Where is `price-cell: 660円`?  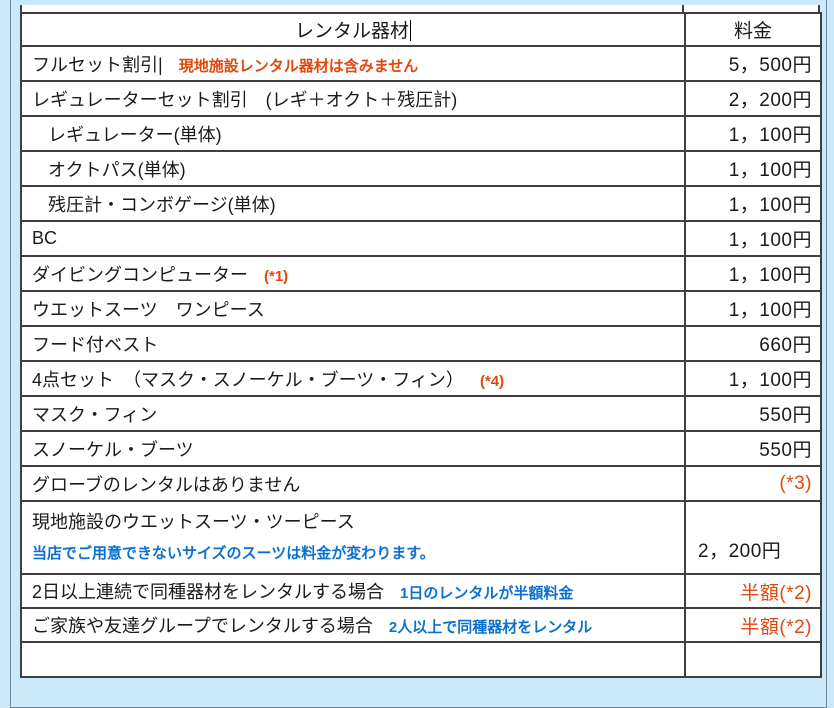 price-cell: 660円 is located at coordinates (753, 343).